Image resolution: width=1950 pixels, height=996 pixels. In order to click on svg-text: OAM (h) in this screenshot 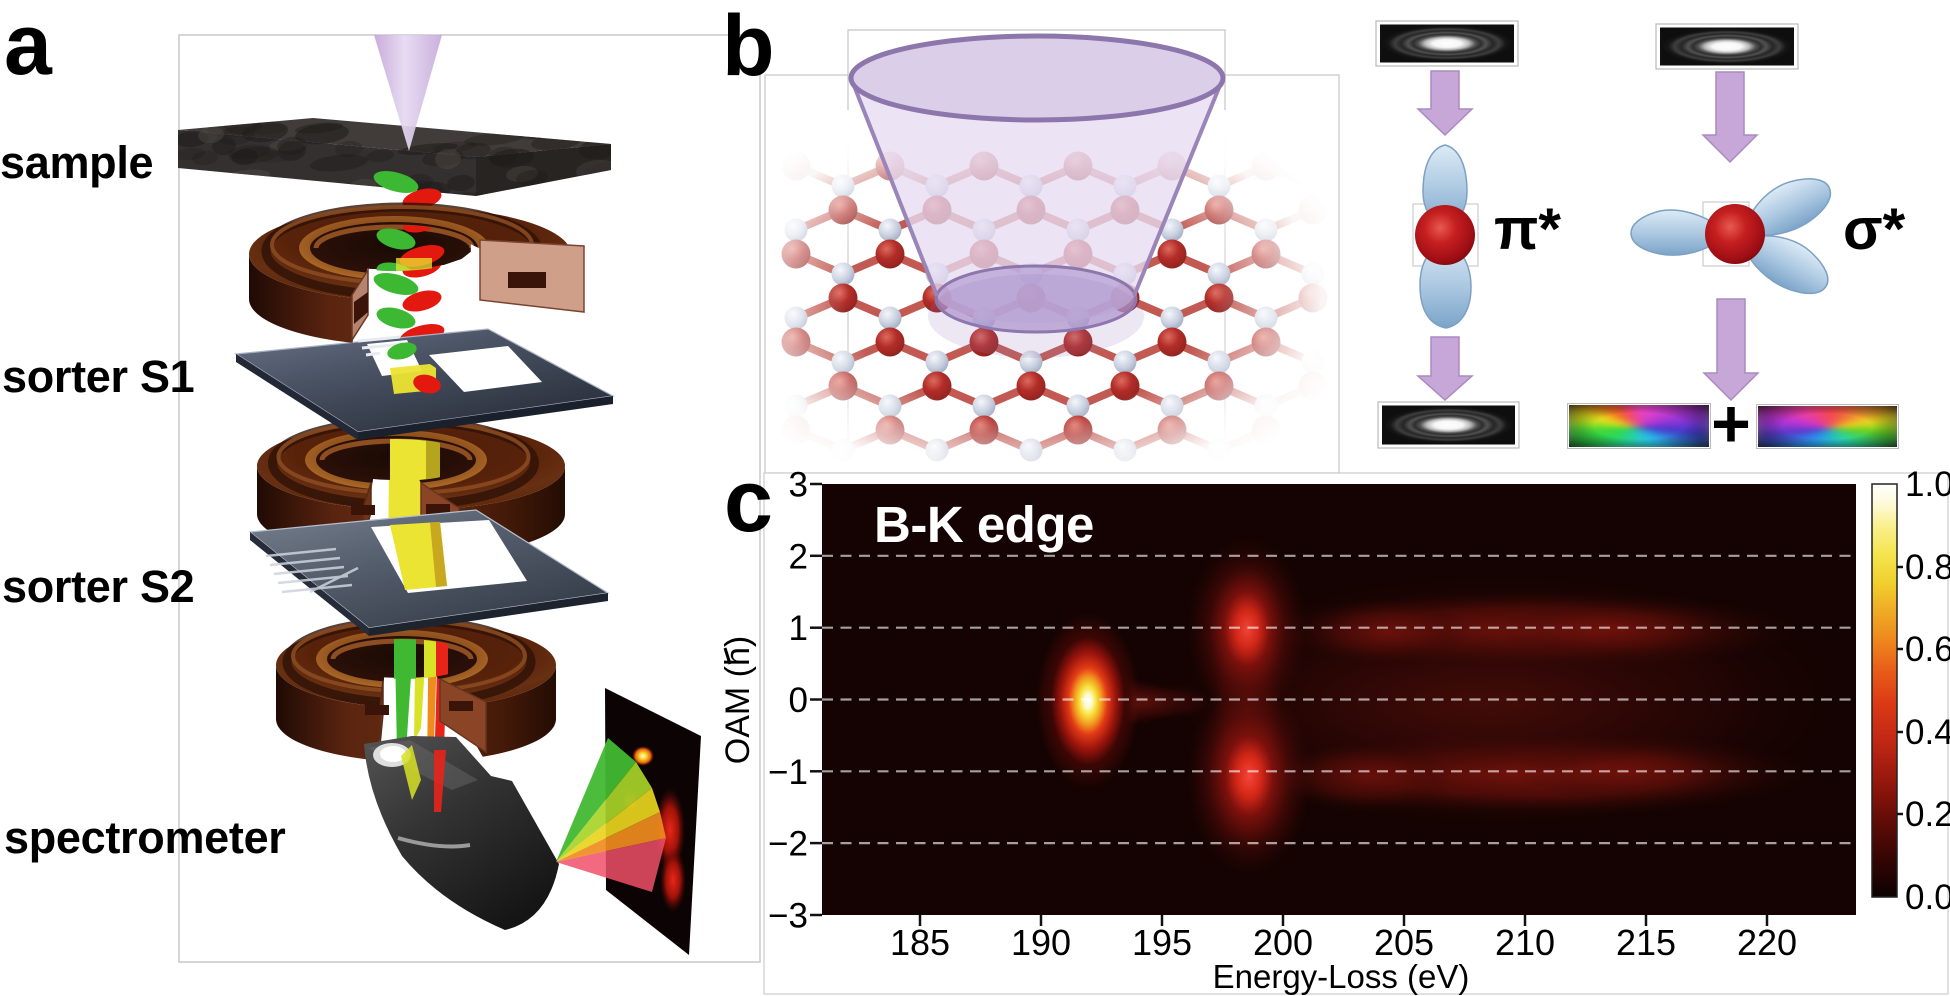, I will do `click(738, 700)`.